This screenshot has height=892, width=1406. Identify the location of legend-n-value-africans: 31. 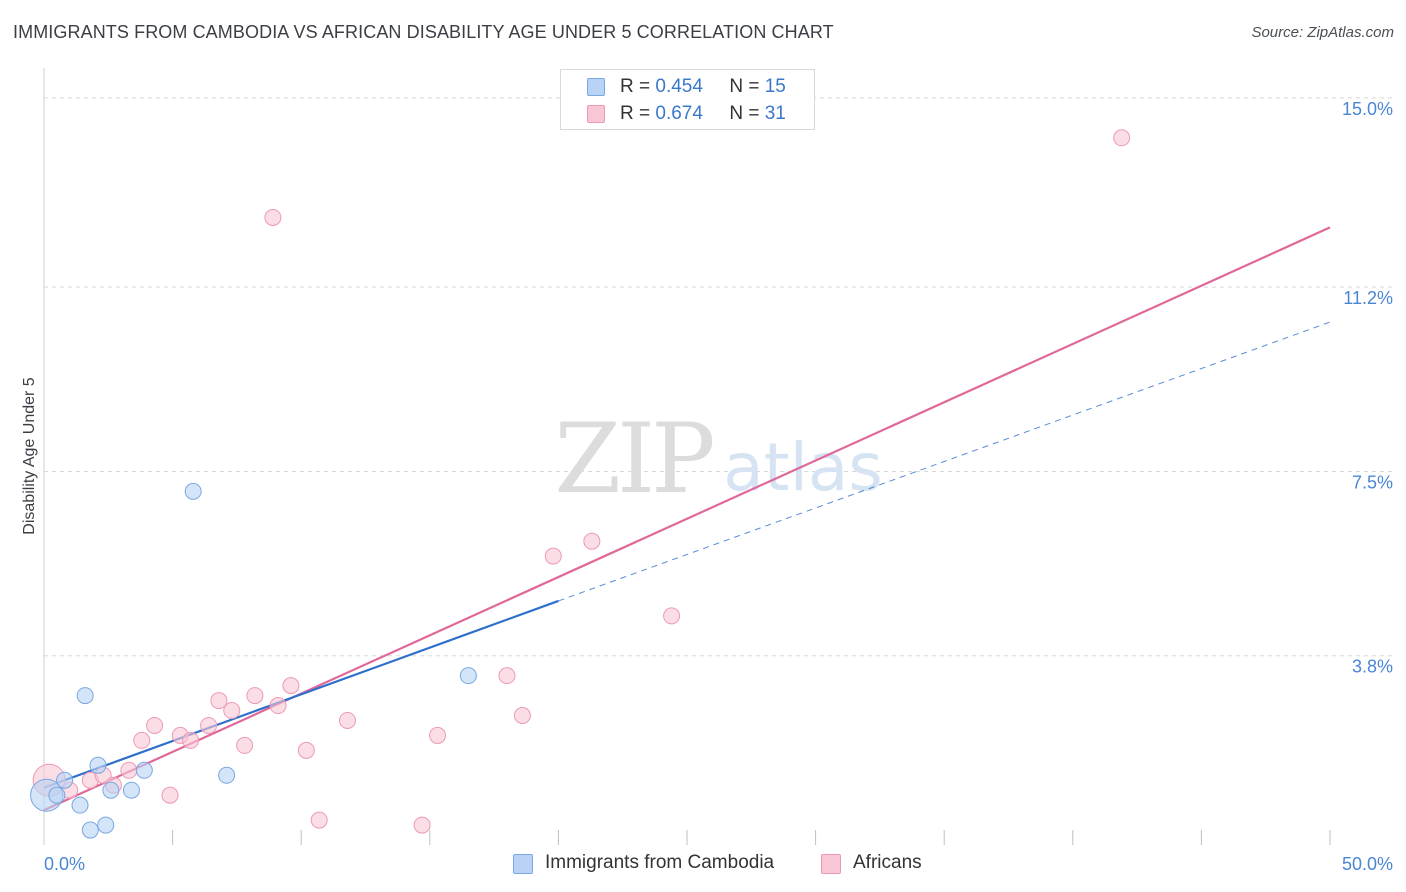
(775, 113).